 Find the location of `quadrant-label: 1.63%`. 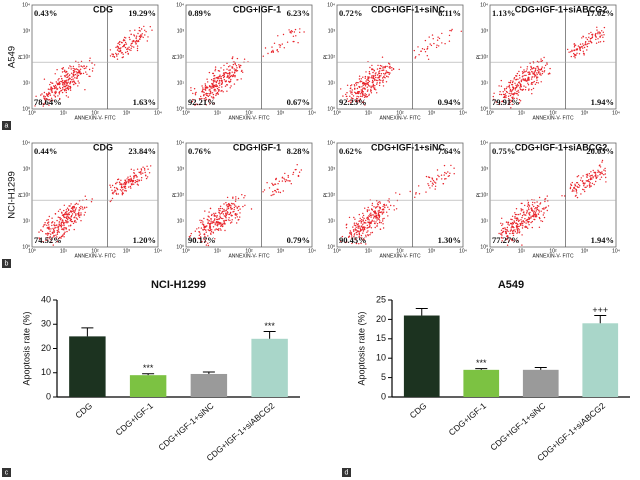

quadrant-label: 1.63% is located at coordinates (144, 102).